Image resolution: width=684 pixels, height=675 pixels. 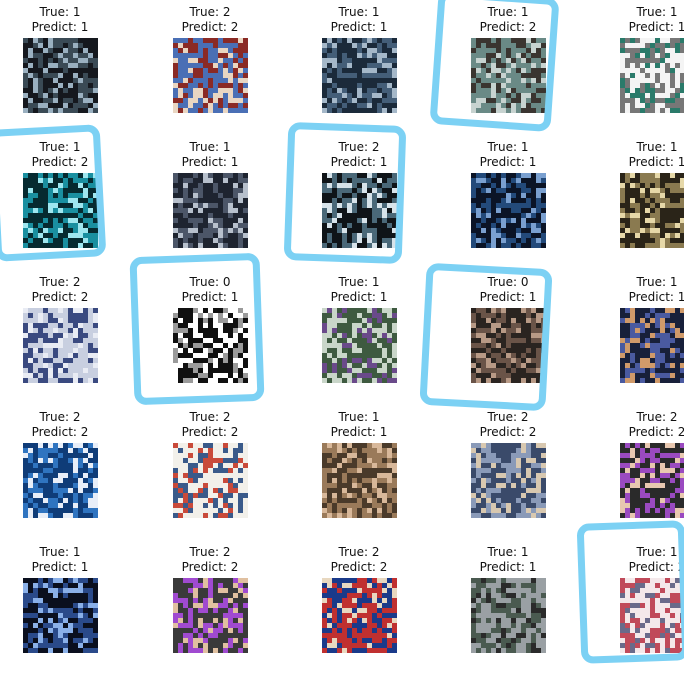 What do you see at coordinates (210, 615) in the screenshot?
I see `poster-with-portraits` at bounding box center [210, 615].